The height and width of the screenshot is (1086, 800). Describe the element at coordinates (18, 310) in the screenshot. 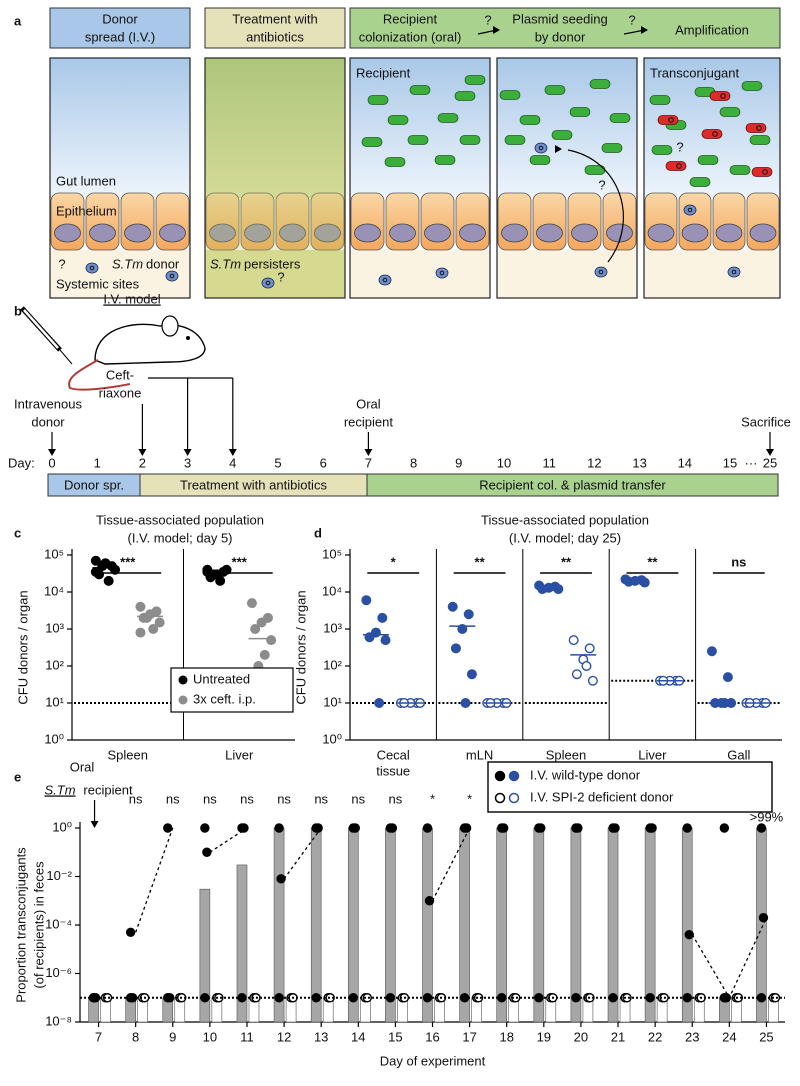

I see `panel-letter: b` at that location.